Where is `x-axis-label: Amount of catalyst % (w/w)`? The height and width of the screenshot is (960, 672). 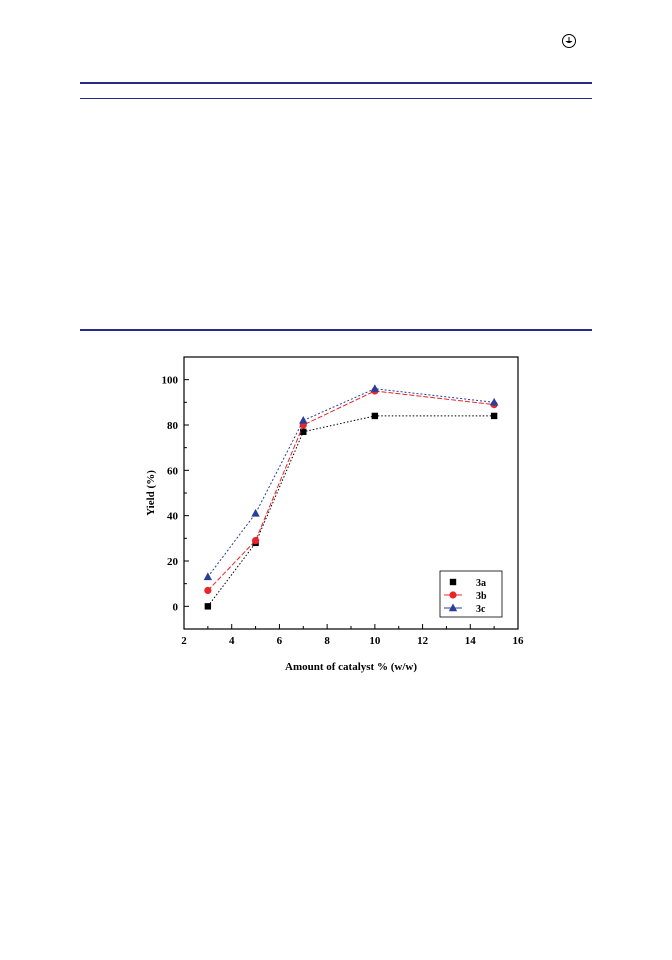 x-axis-label: Amount of catalyst % (w/w) is located at coordinates (351, 667).